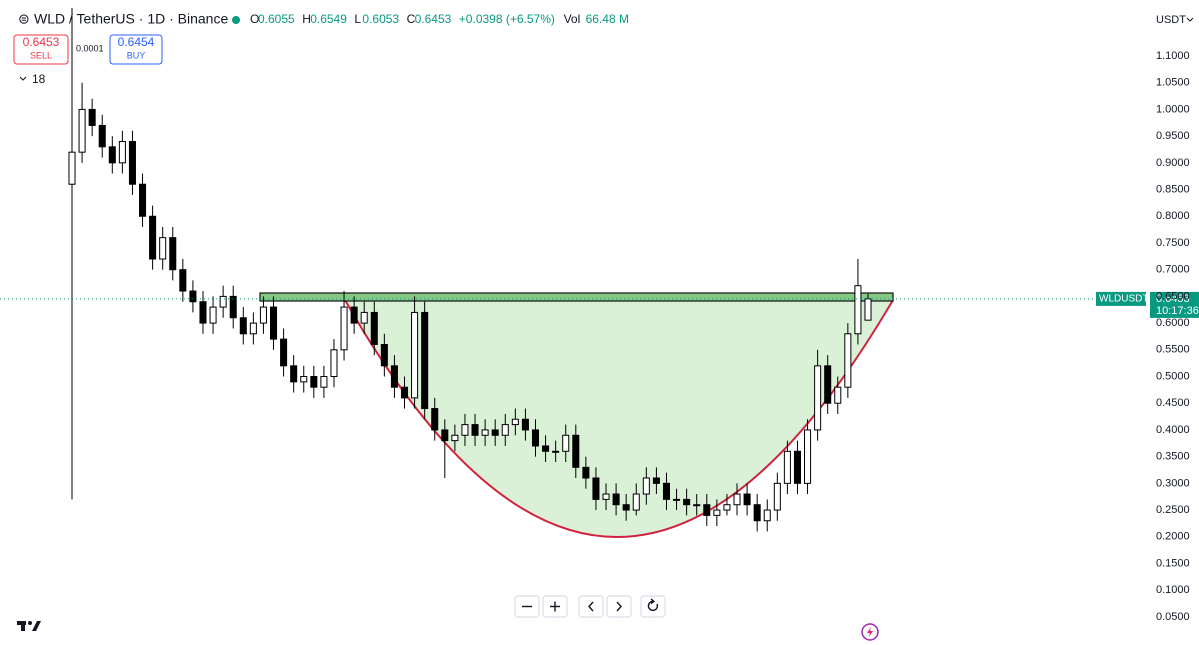 This screenshot has width=1199, height=645. Describe the element at coordinates (1173, 270) in the screenshot. I see `y-tick-label: 0.7000` at that location.